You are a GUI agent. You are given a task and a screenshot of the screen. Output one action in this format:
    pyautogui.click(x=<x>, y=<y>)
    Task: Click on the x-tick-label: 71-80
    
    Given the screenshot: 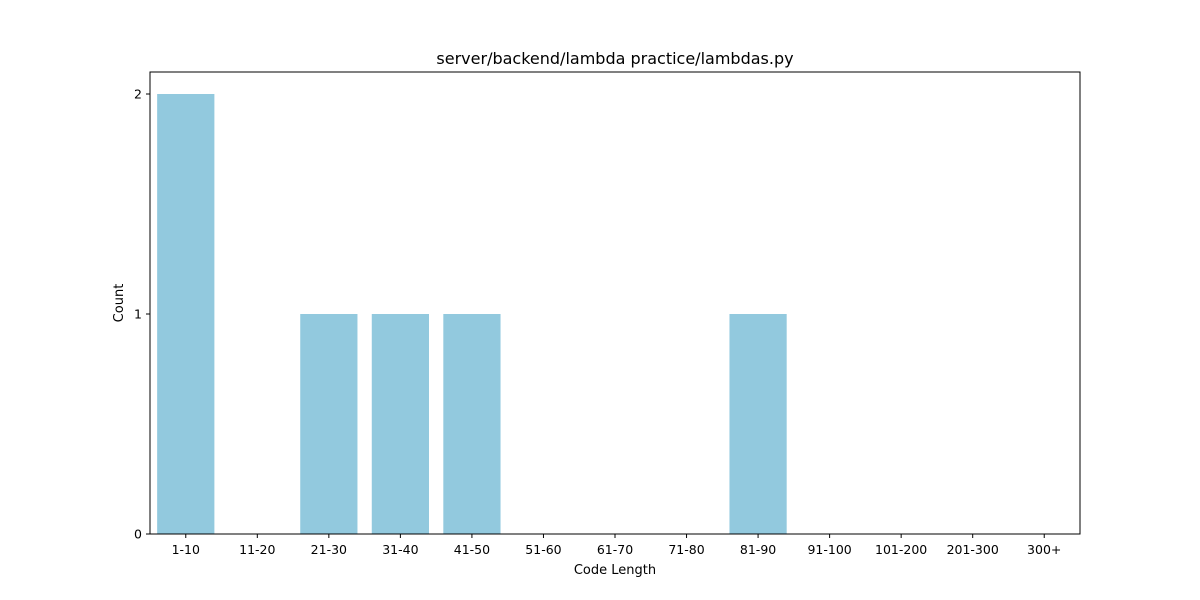 What is the action you would take?
    pyautogui.click(x=686, y=549)
    